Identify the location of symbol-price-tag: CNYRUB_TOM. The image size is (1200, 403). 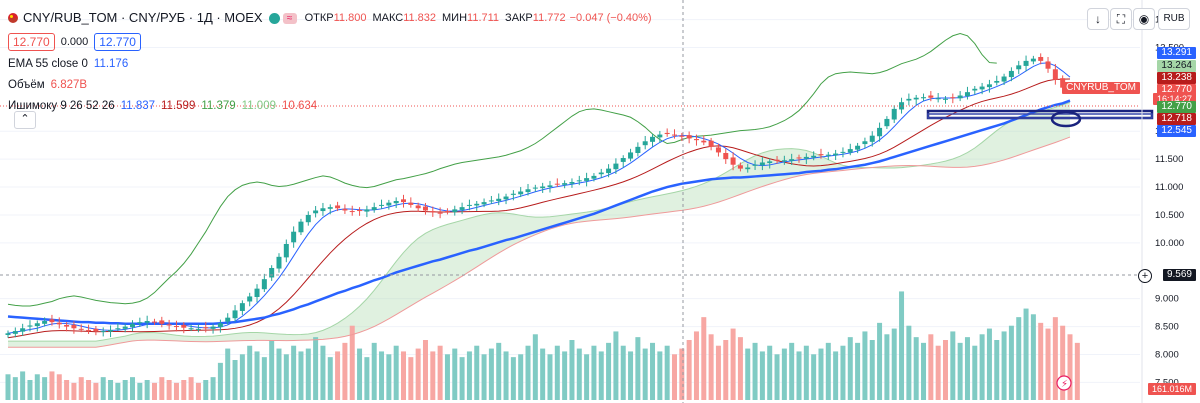
(1101, 88).